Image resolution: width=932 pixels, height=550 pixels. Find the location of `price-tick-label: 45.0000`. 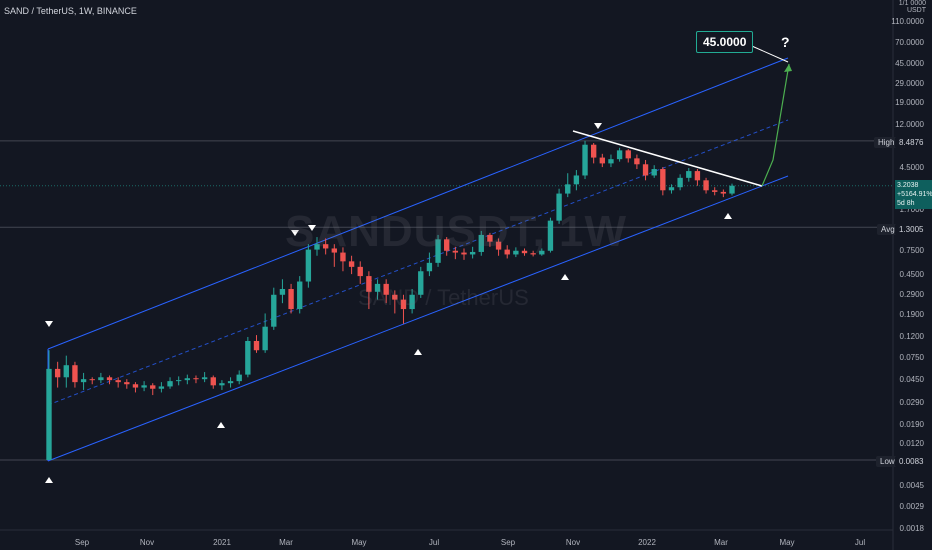

price-tick-label: 45.0000 is located at coordinates (909, 63).